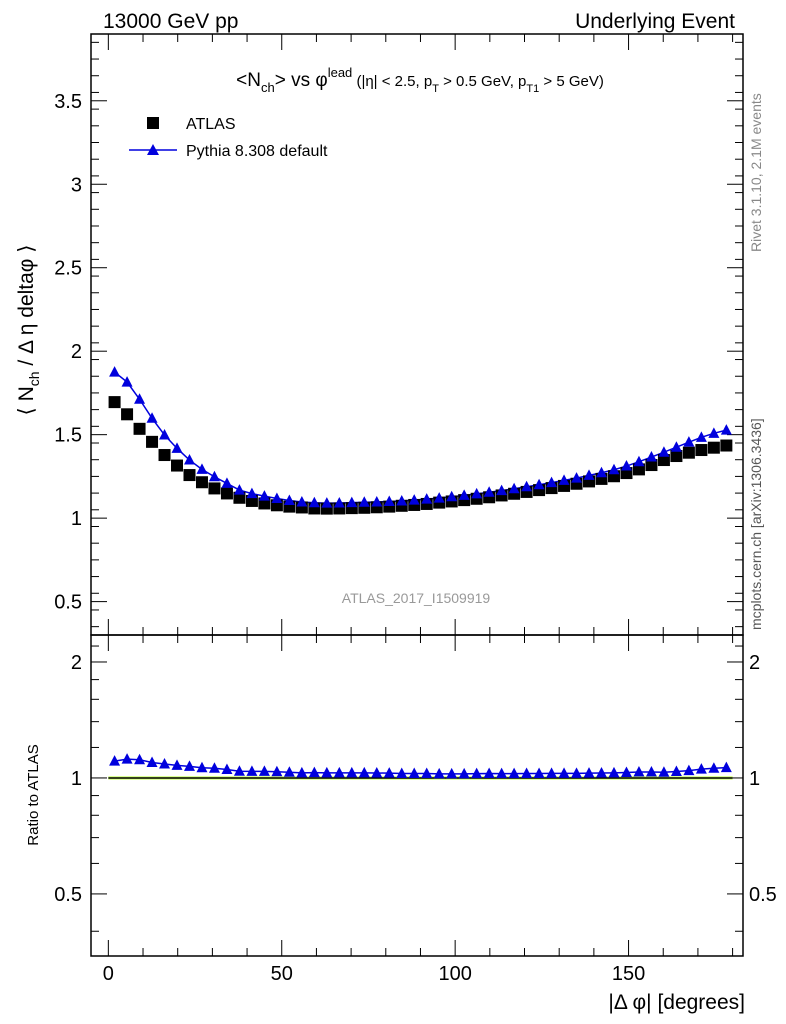 Image resolution: width=786 pixels, height=1024 pixels. Describe the element at coordinates (34, 378) in the screenshot. I see `ylabel-sub-ch: ch` at that location.